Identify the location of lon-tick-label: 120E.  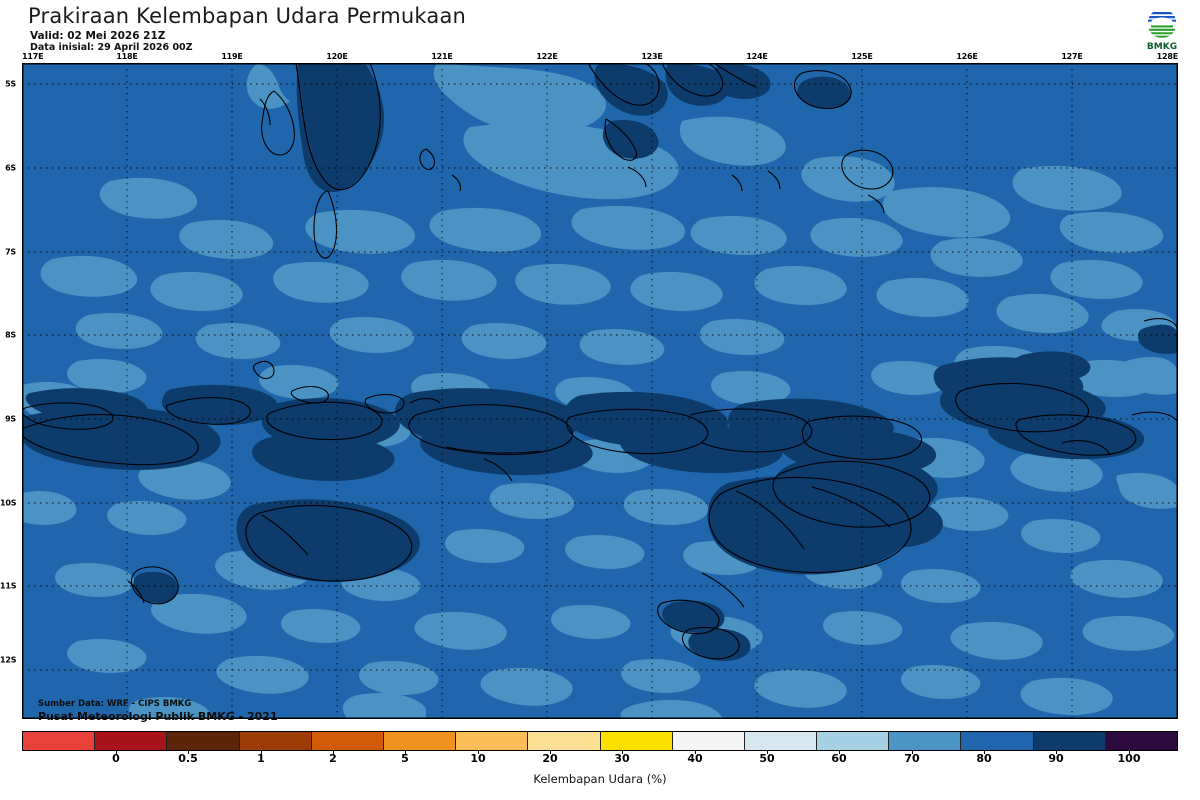
(337, 56).